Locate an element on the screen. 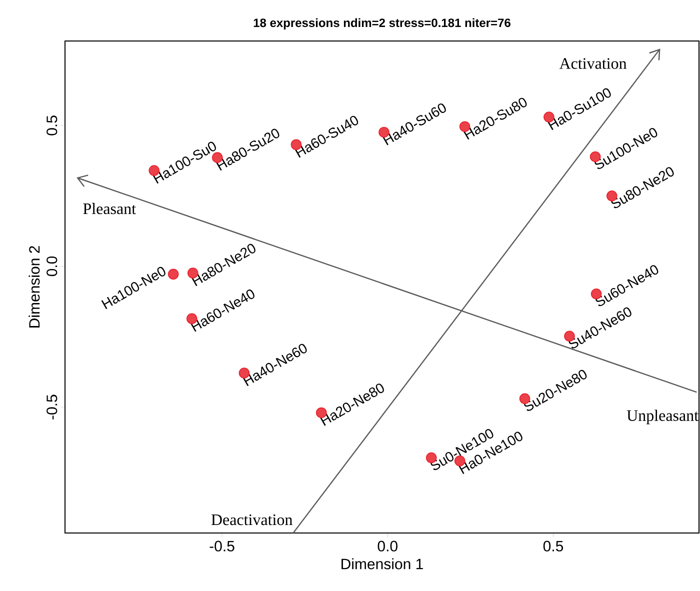 The image size is (700, 591). x-axis-title: Dimension 1 is located at coordinates (382, 564).